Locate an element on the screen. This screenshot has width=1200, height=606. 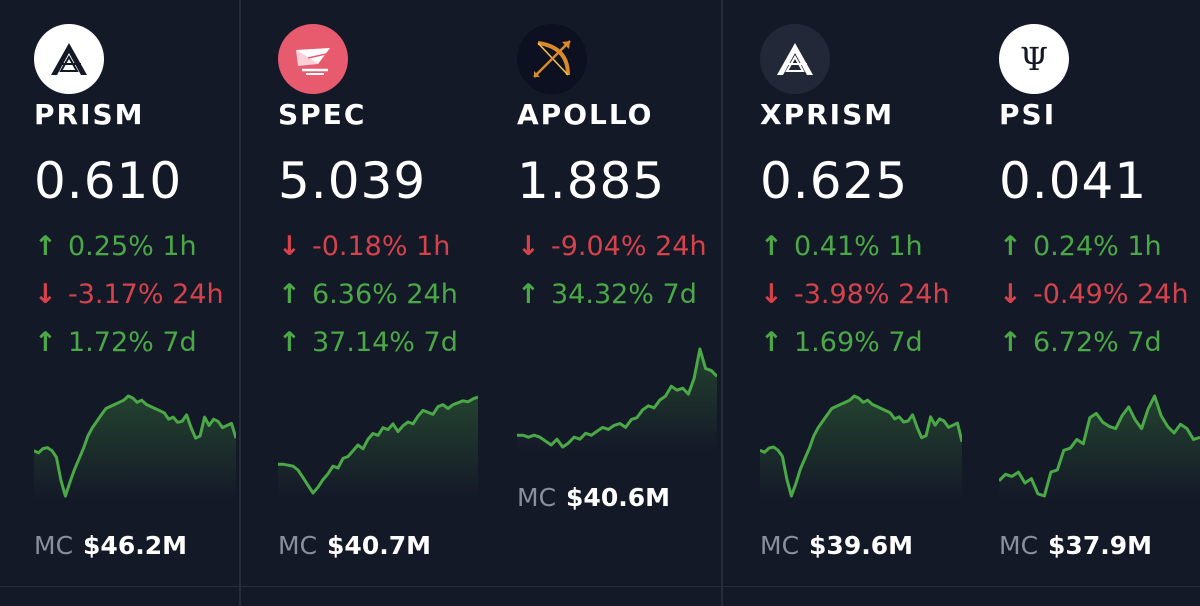
change-7d: ↑ 6.72% 7d is located at coordinates (1080, 342).